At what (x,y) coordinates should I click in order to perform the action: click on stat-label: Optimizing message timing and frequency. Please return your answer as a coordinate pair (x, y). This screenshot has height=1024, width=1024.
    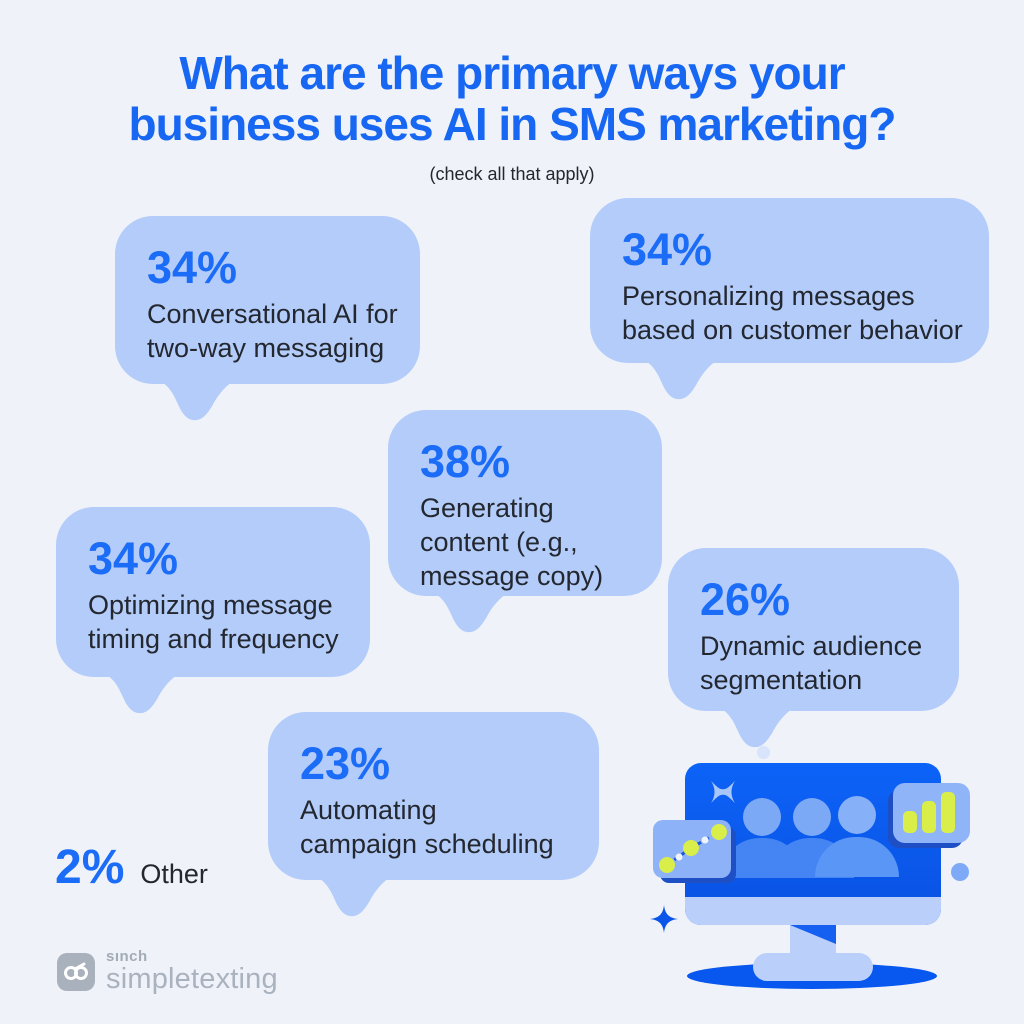
    Looking at the image, I should click on (213, 621).